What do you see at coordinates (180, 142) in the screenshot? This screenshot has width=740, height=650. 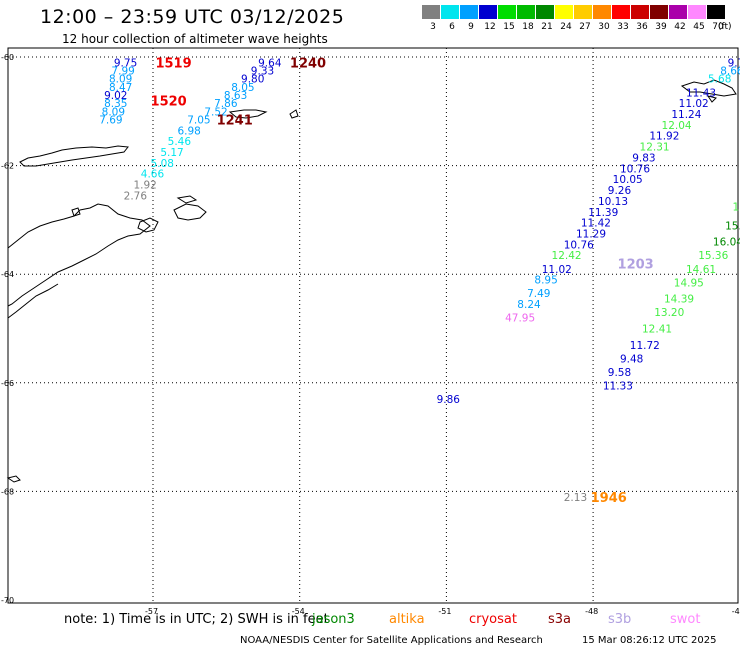 I see `swh-value: 5.46` at bounding box center [180, 142].